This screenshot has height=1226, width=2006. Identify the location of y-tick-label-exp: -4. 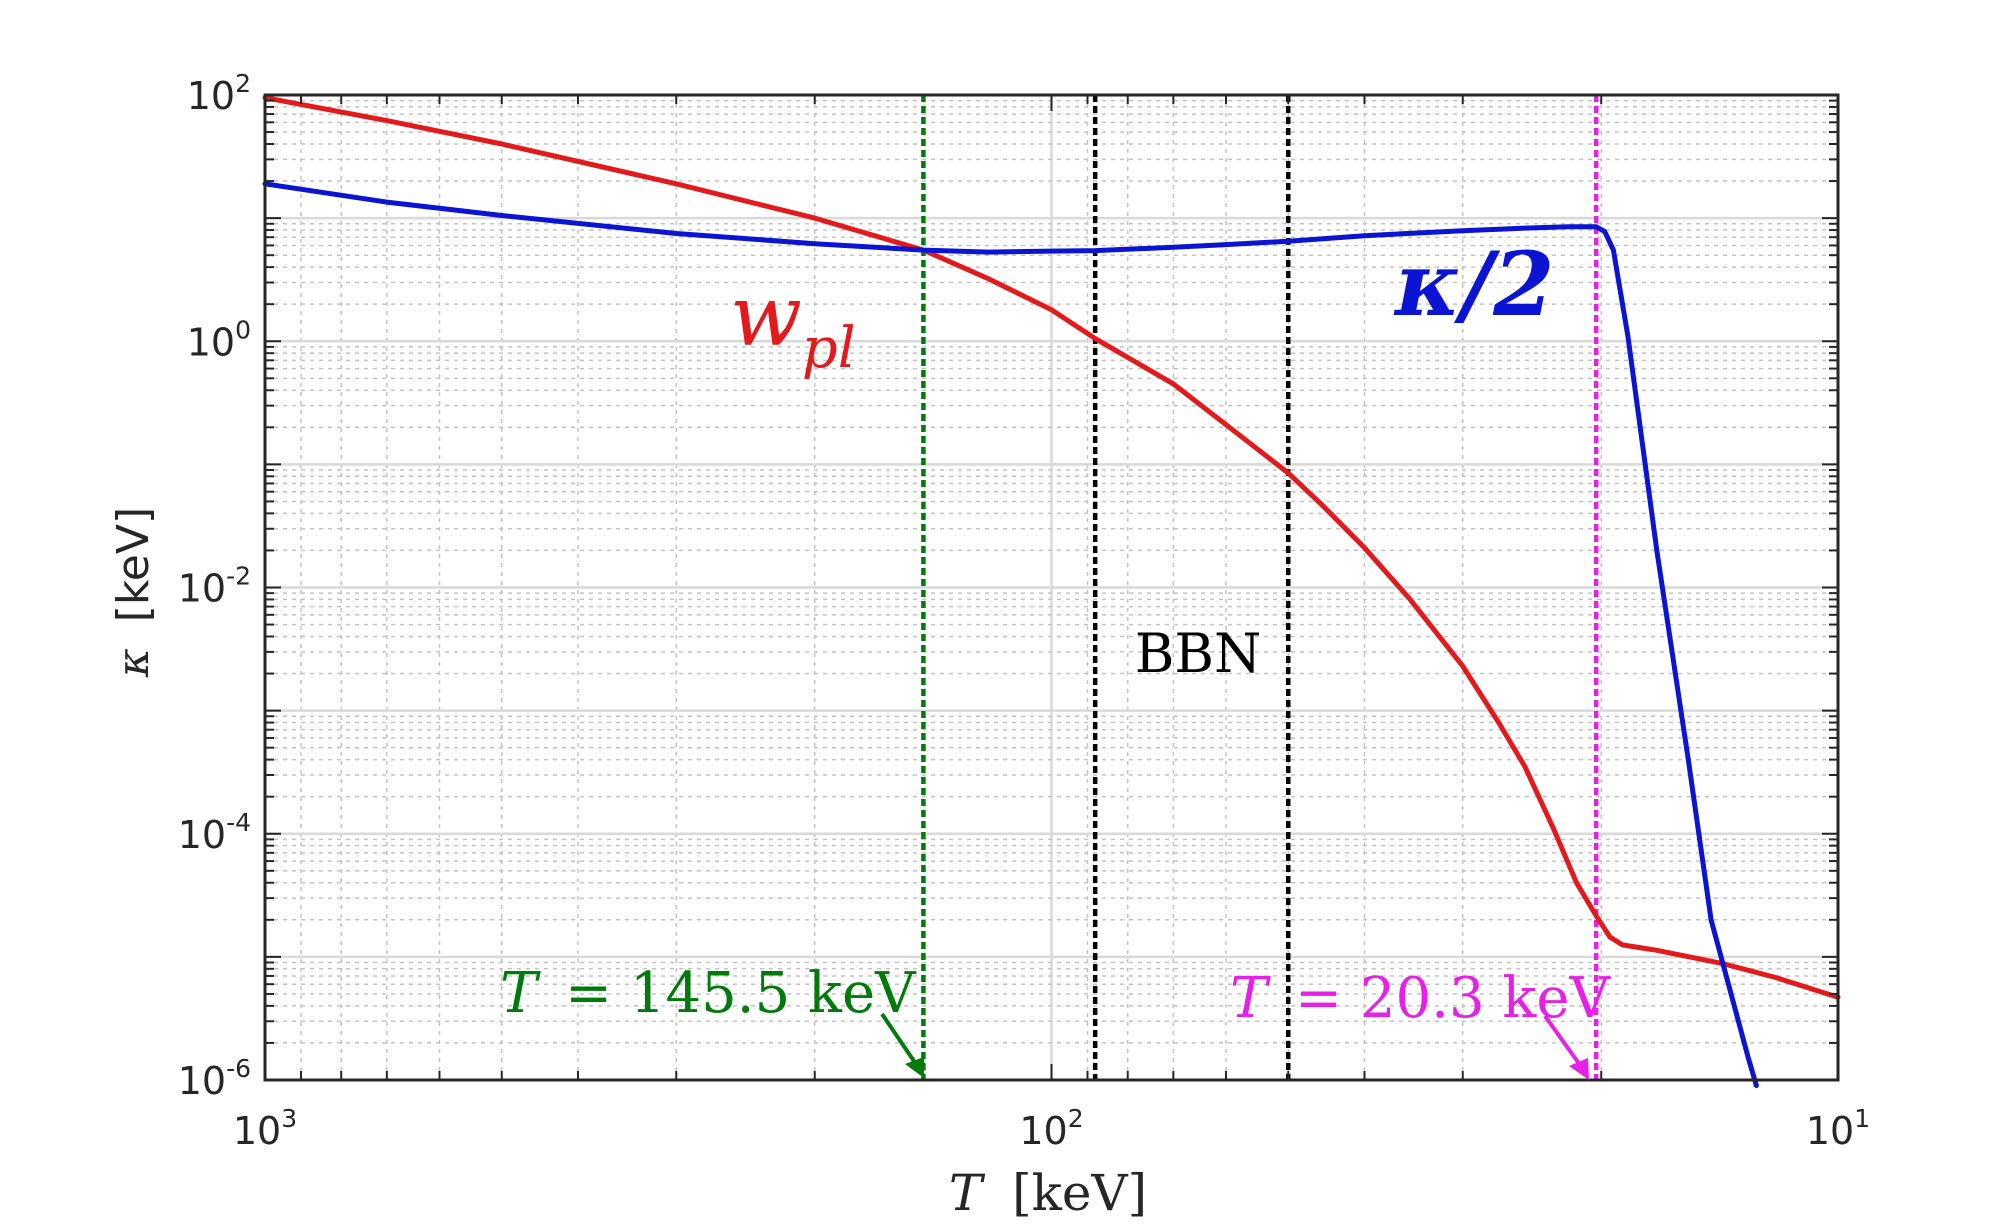
(238, 822).